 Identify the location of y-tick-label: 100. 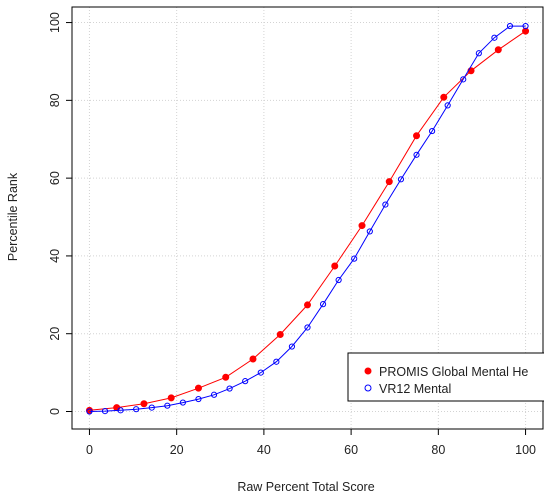
(55, 22).